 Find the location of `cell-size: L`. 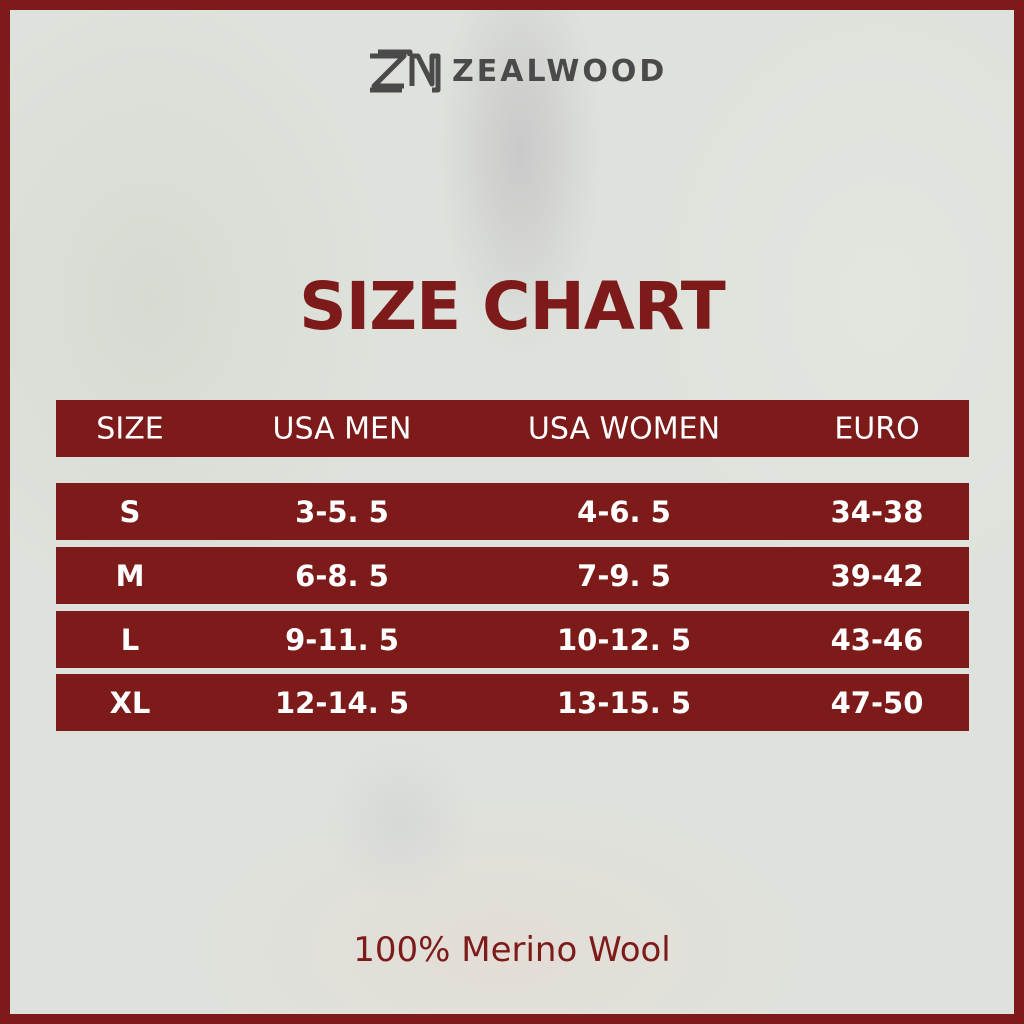

cell-size: L is located at coordinates (130, 639).